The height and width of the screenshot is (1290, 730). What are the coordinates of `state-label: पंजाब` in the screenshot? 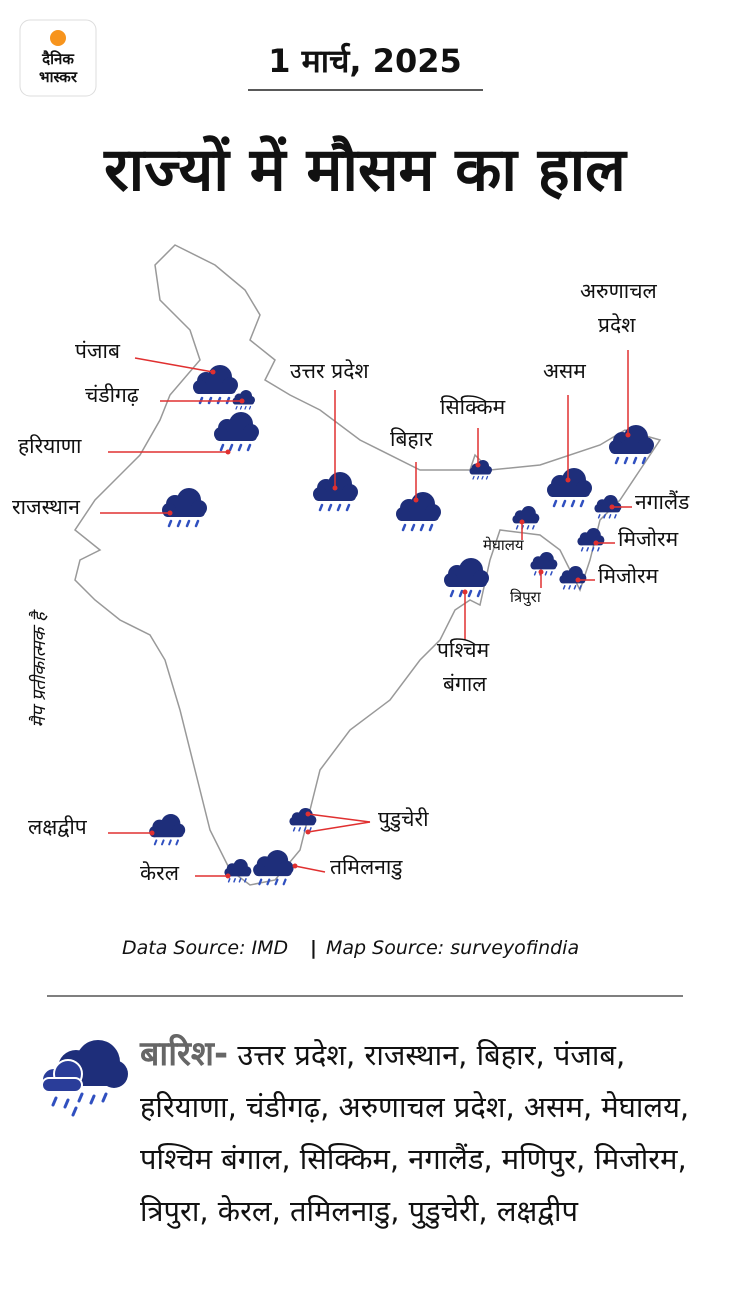 It's located at (98, 351).